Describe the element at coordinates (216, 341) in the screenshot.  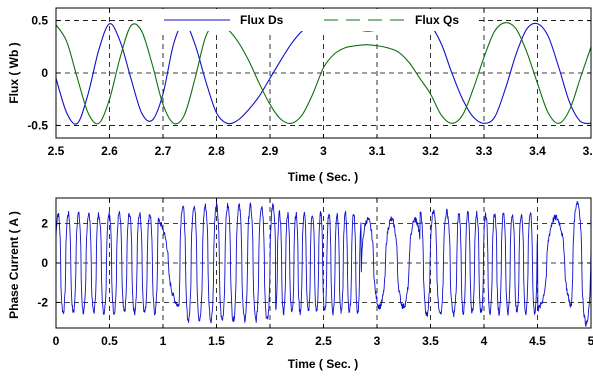
I see `x-tick-label: 1.5` at that location.